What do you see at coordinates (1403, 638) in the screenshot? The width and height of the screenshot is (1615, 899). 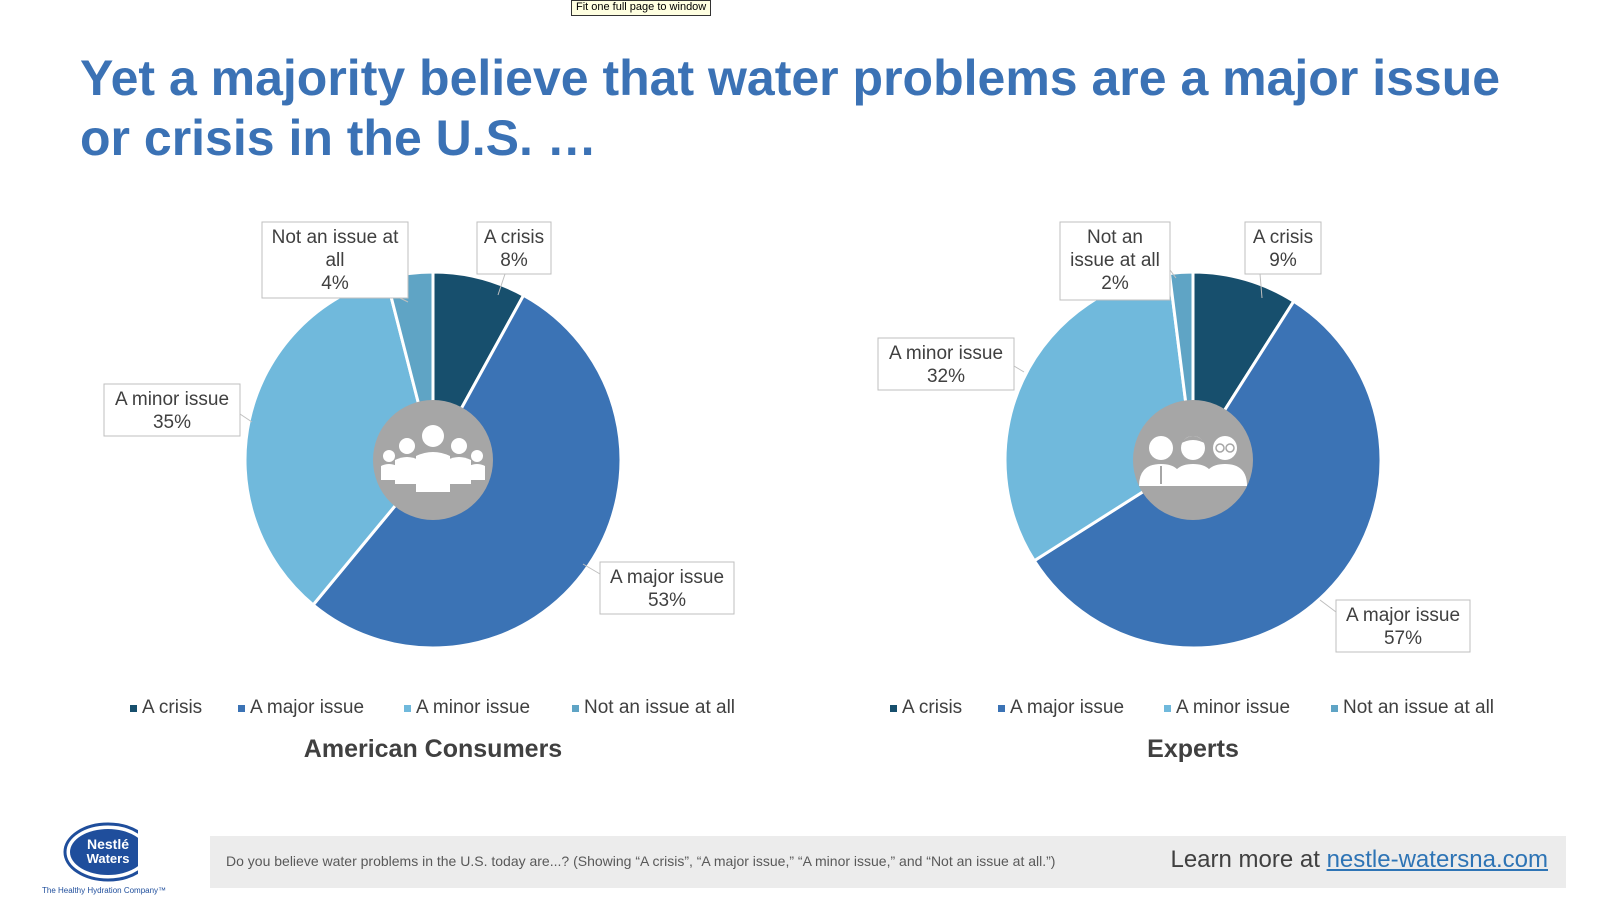 I see `data-label-text: 57%` at bounding box center [1403, 638].